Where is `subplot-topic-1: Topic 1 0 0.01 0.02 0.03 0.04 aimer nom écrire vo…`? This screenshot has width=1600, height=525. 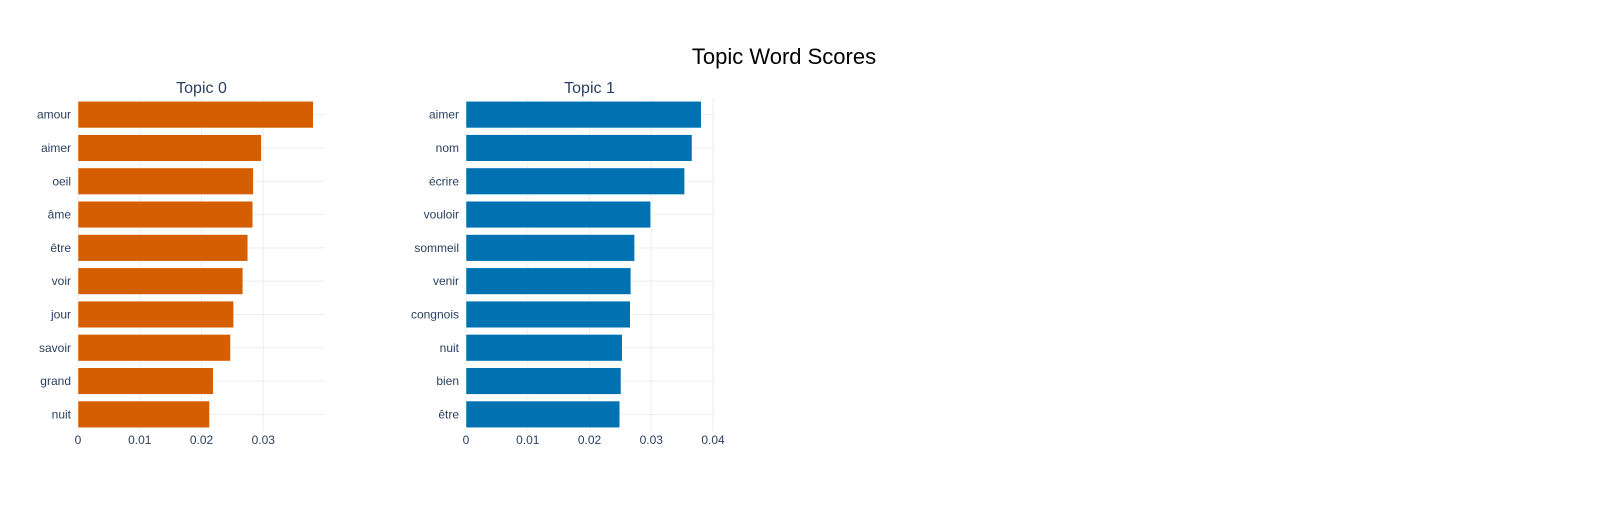 subplot-topic-1: Topic 1 0 0.01 0.02 0.03 0.04 aimer nom écrire vo… is located at coordinates (568, 263).